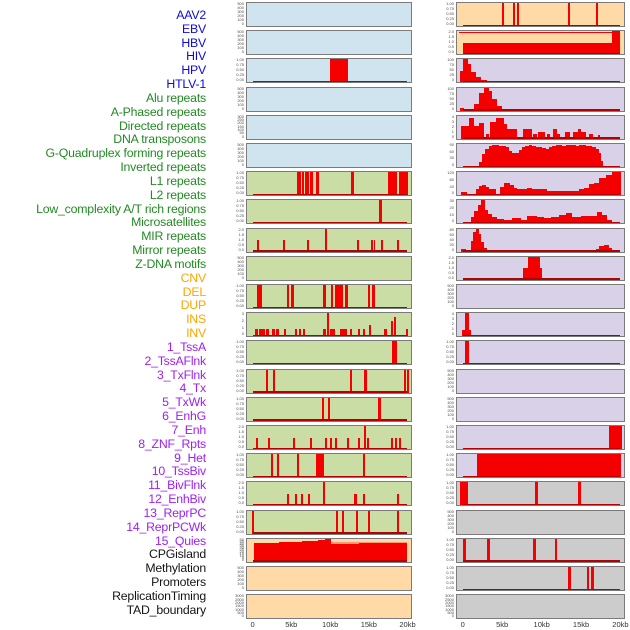  I want to click on y-axis-ticks-hpv: 300 250 200 150 100 50 0, so click(234, 127).